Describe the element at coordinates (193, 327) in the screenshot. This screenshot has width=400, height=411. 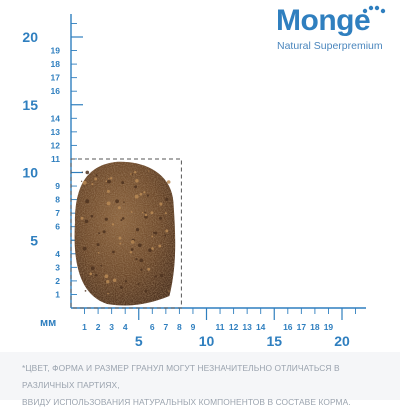
I see `x-tick-label: 9` at that location.